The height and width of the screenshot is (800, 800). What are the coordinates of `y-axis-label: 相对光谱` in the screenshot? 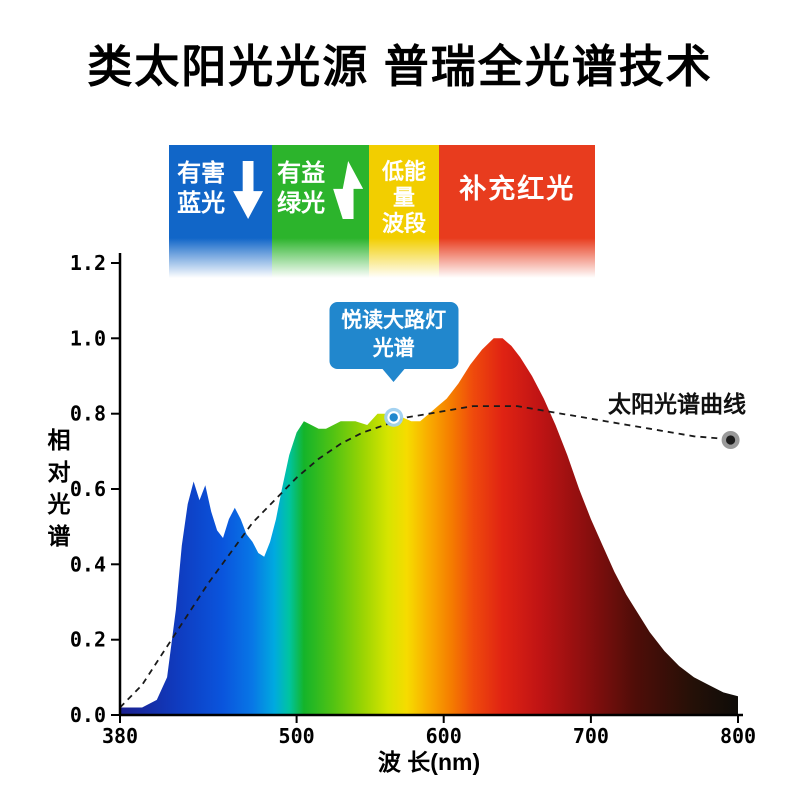 It's located at (57, 492).